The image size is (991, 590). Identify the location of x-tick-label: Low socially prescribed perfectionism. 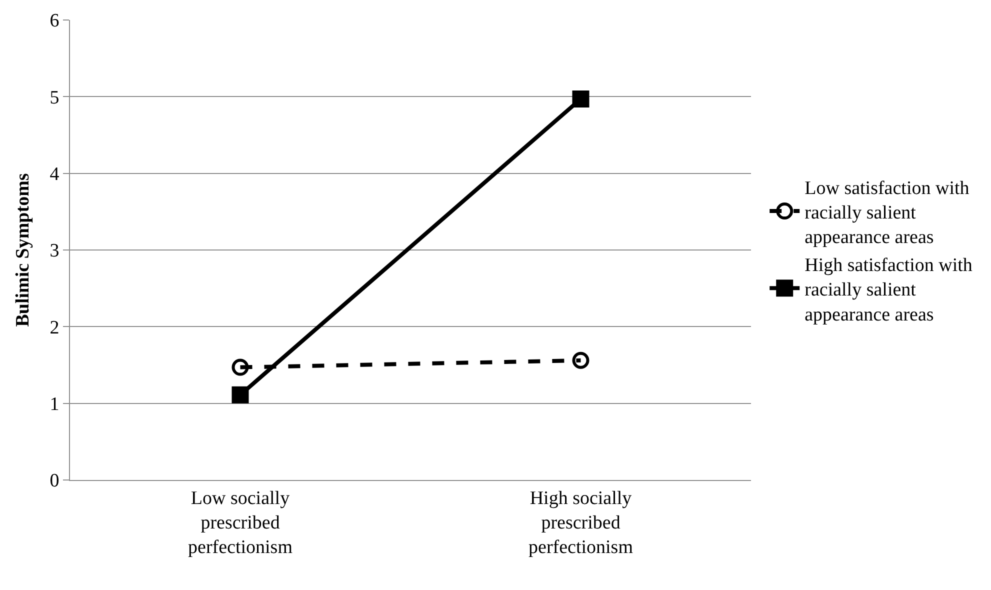
(240, 523).